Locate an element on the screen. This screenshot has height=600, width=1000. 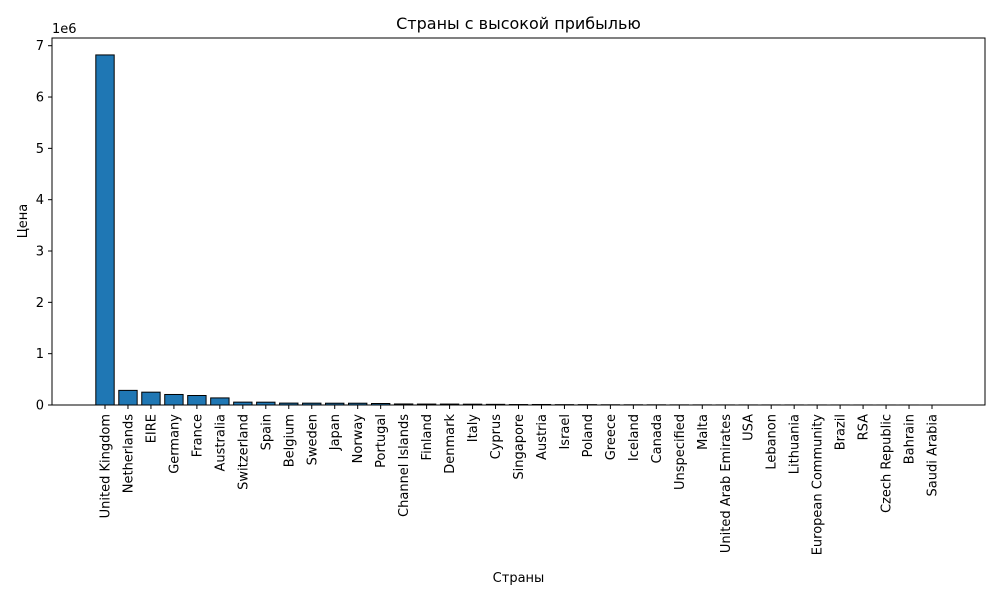
x-tick-label: Bahrain is located at coordinates (910, 439).